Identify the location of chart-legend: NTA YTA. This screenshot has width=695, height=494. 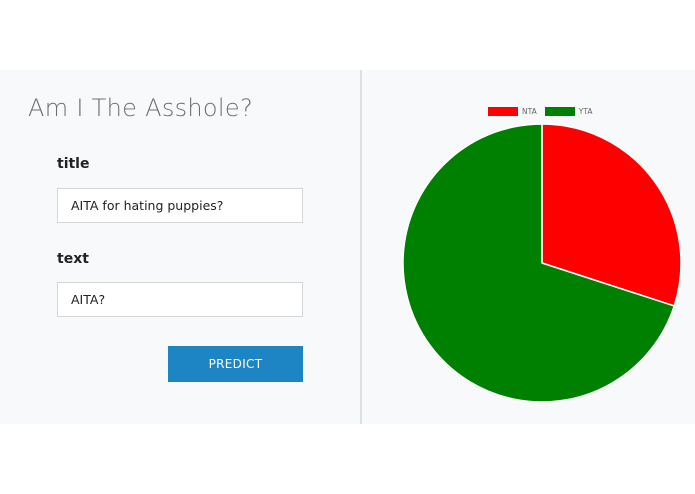
(540, 111).